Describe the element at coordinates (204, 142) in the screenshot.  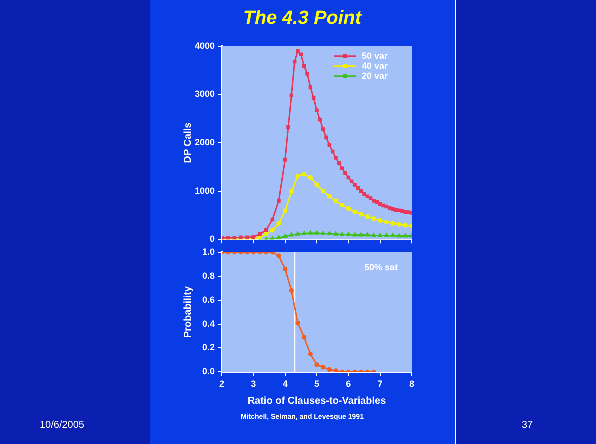
I see `y-tick-label: 2000` at that location.